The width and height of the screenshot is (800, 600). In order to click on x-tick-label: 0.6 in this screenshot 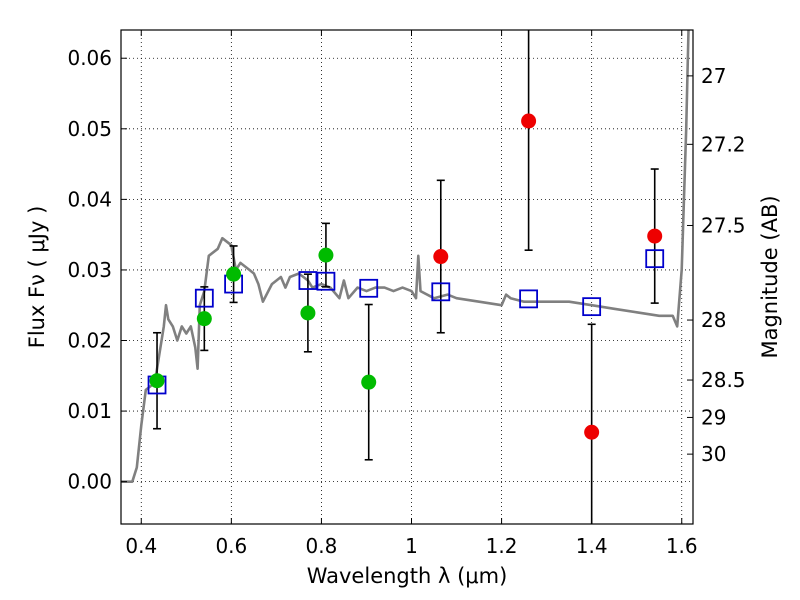, I will do `click(231, 546)`.